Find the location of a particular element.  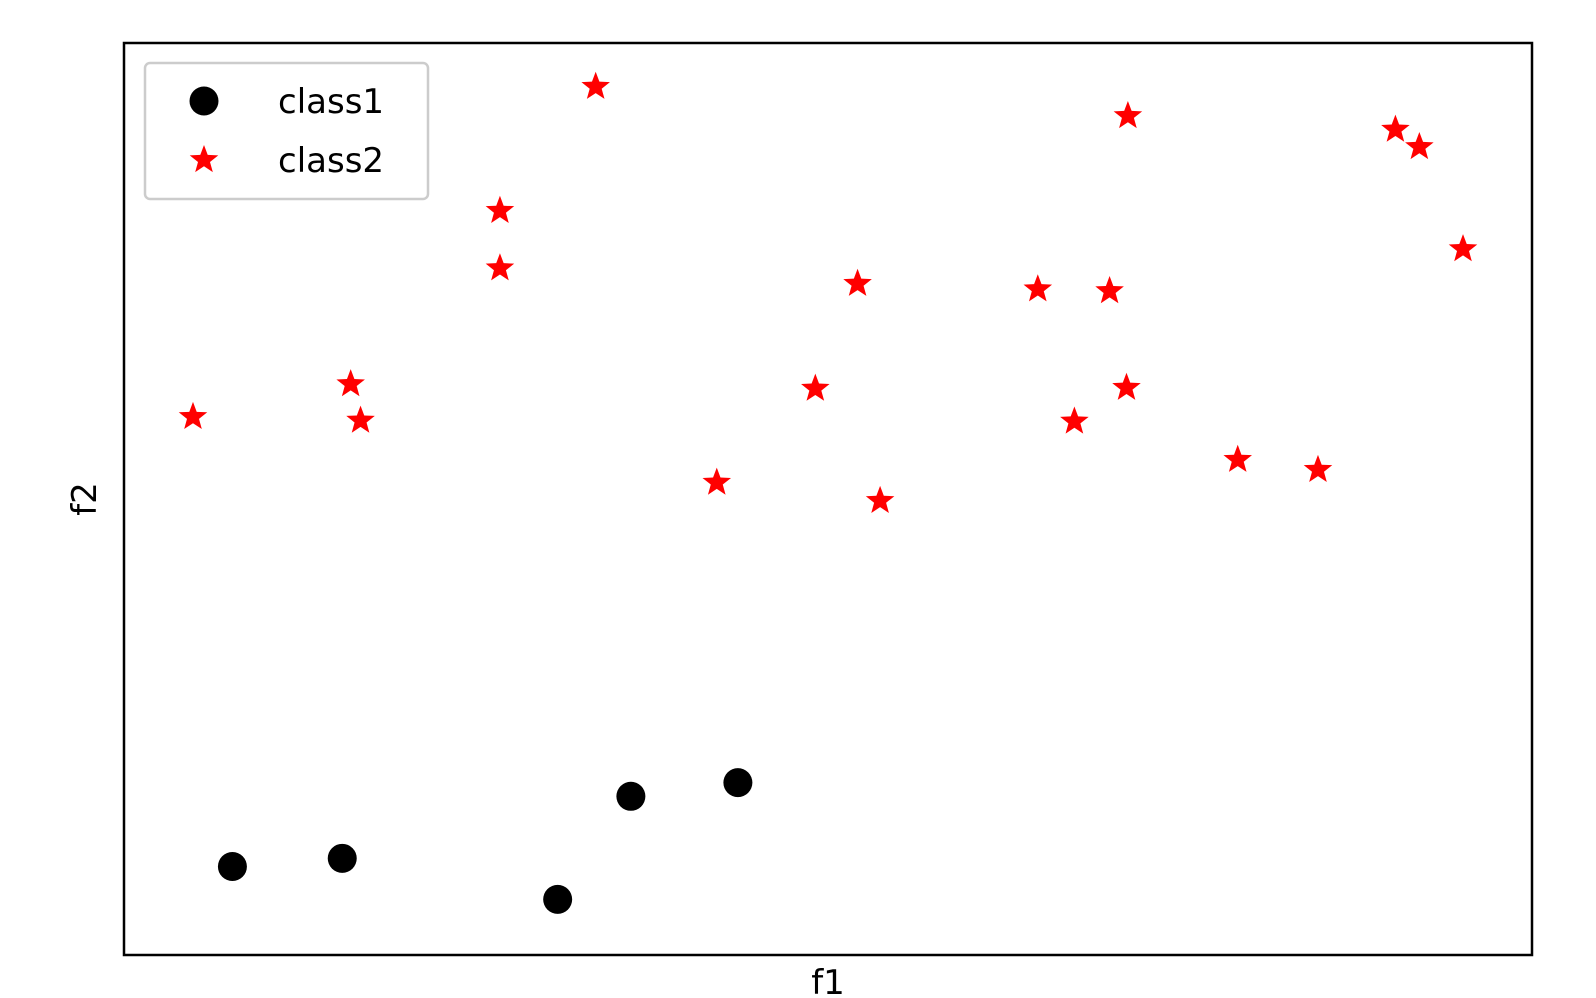

legend-marker-class1 is located at coordinates (204, 101).